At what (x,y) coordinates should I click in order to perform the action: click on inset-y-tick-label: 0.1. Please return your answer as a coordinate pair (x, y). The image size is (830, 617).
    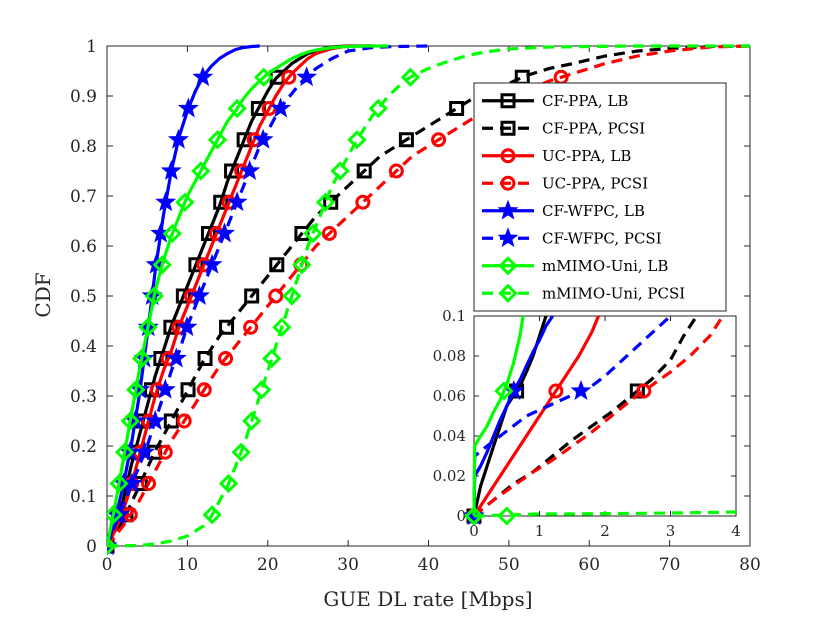
    Looking at the image, I should click on (454, 316).